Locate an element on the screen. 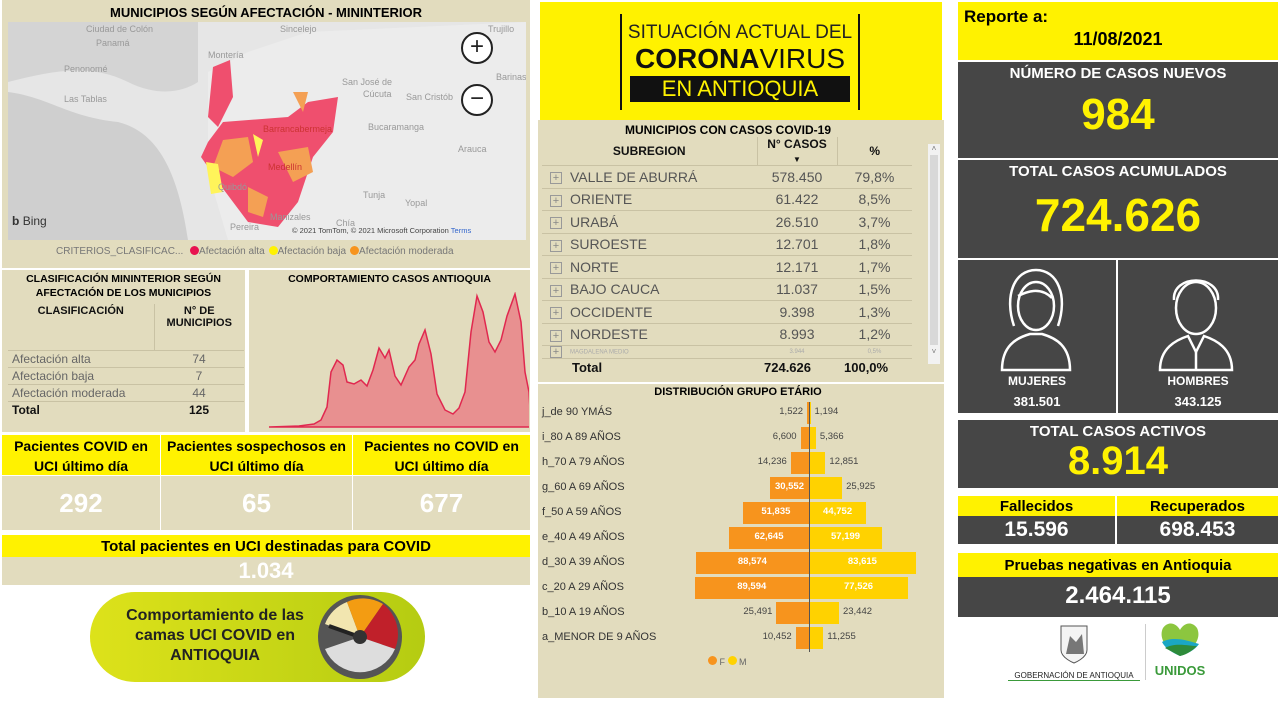  table-row: + MAGDALENA MEDIO 3.944 0,5% is located at coordinates (727, 352).